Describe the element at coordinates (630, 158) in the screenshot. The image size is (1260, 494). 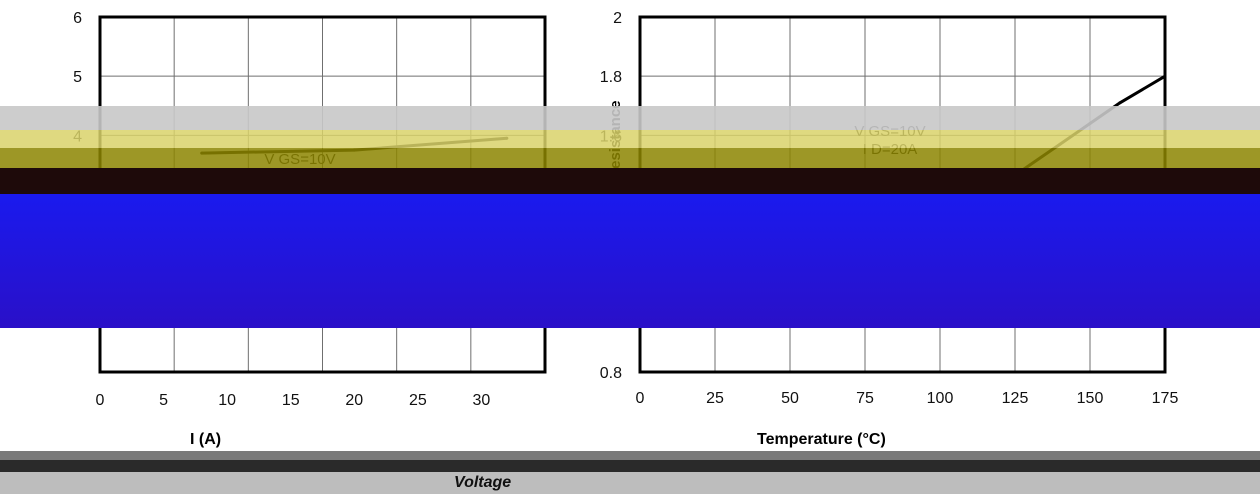
I see `overlay-band-olive` at that location.